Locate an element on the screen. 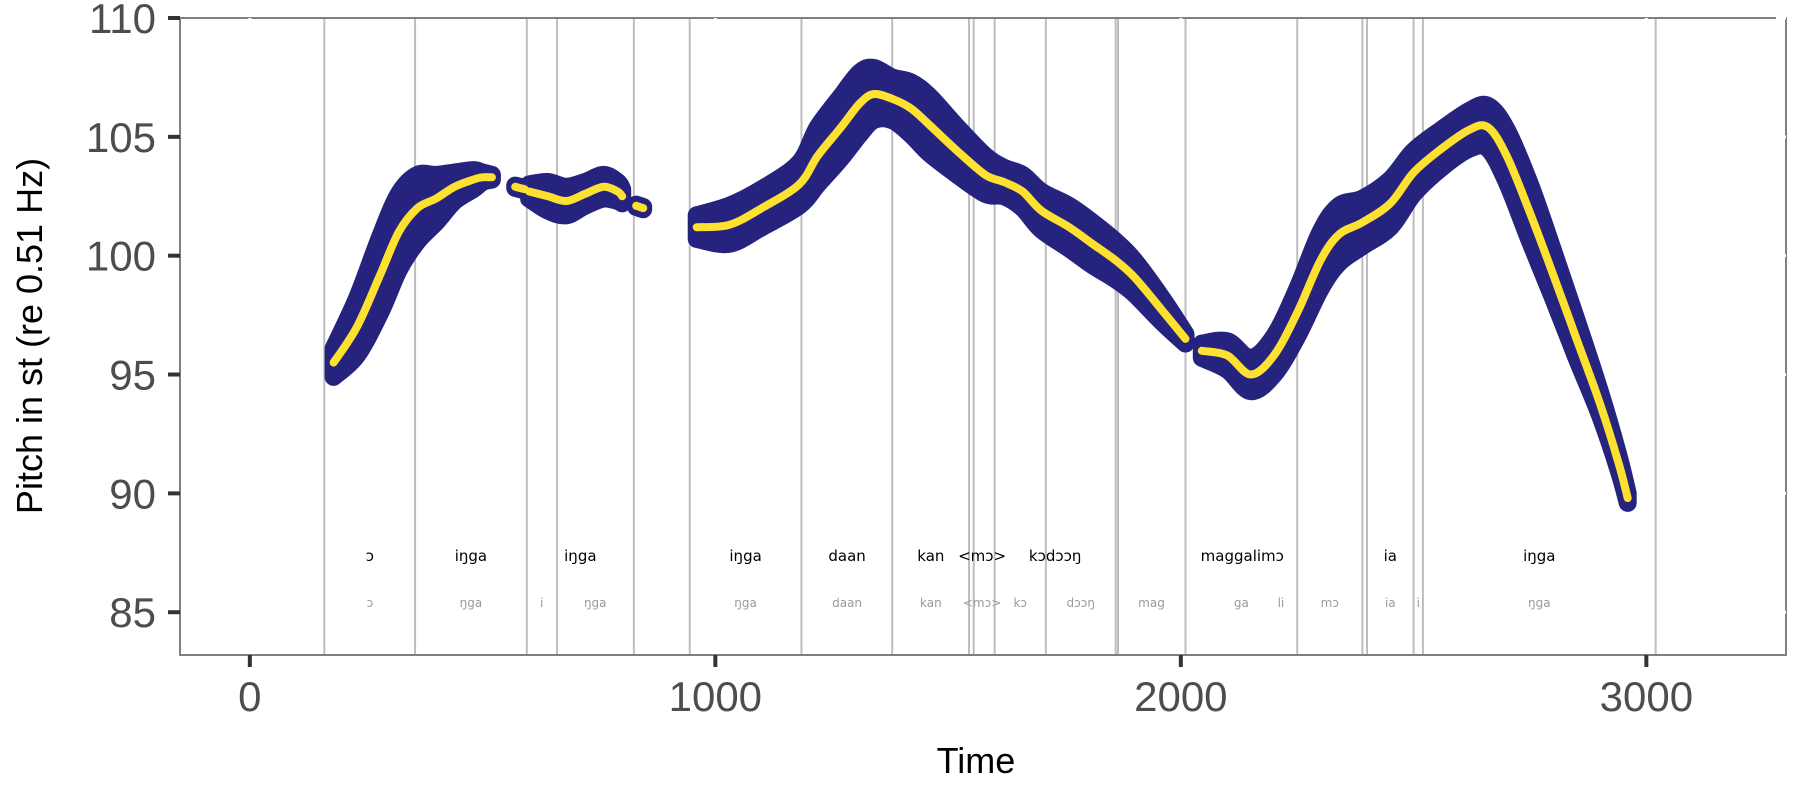 The width and height of the screenshot is (1811, 787). y-axis-title: Pitch in st (re 0.51 Hz) is located at coordinates (29, 336).